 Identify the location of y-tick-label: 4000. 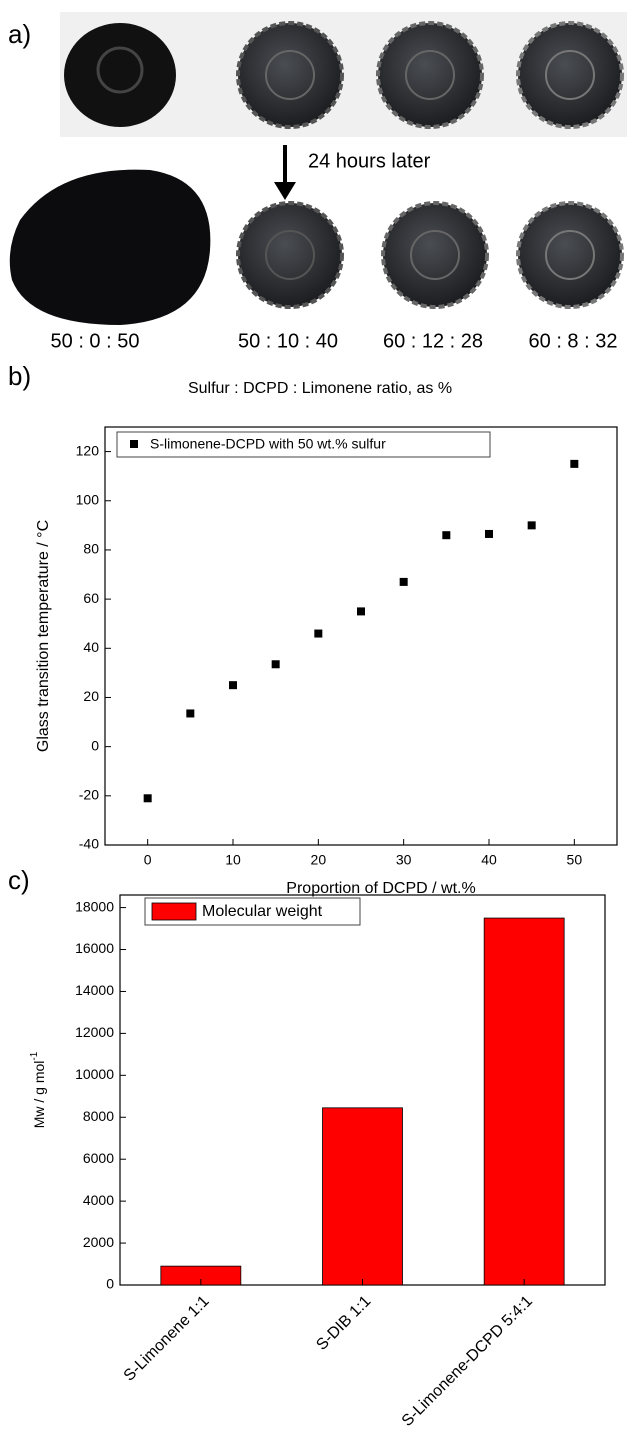
(98, 1200).